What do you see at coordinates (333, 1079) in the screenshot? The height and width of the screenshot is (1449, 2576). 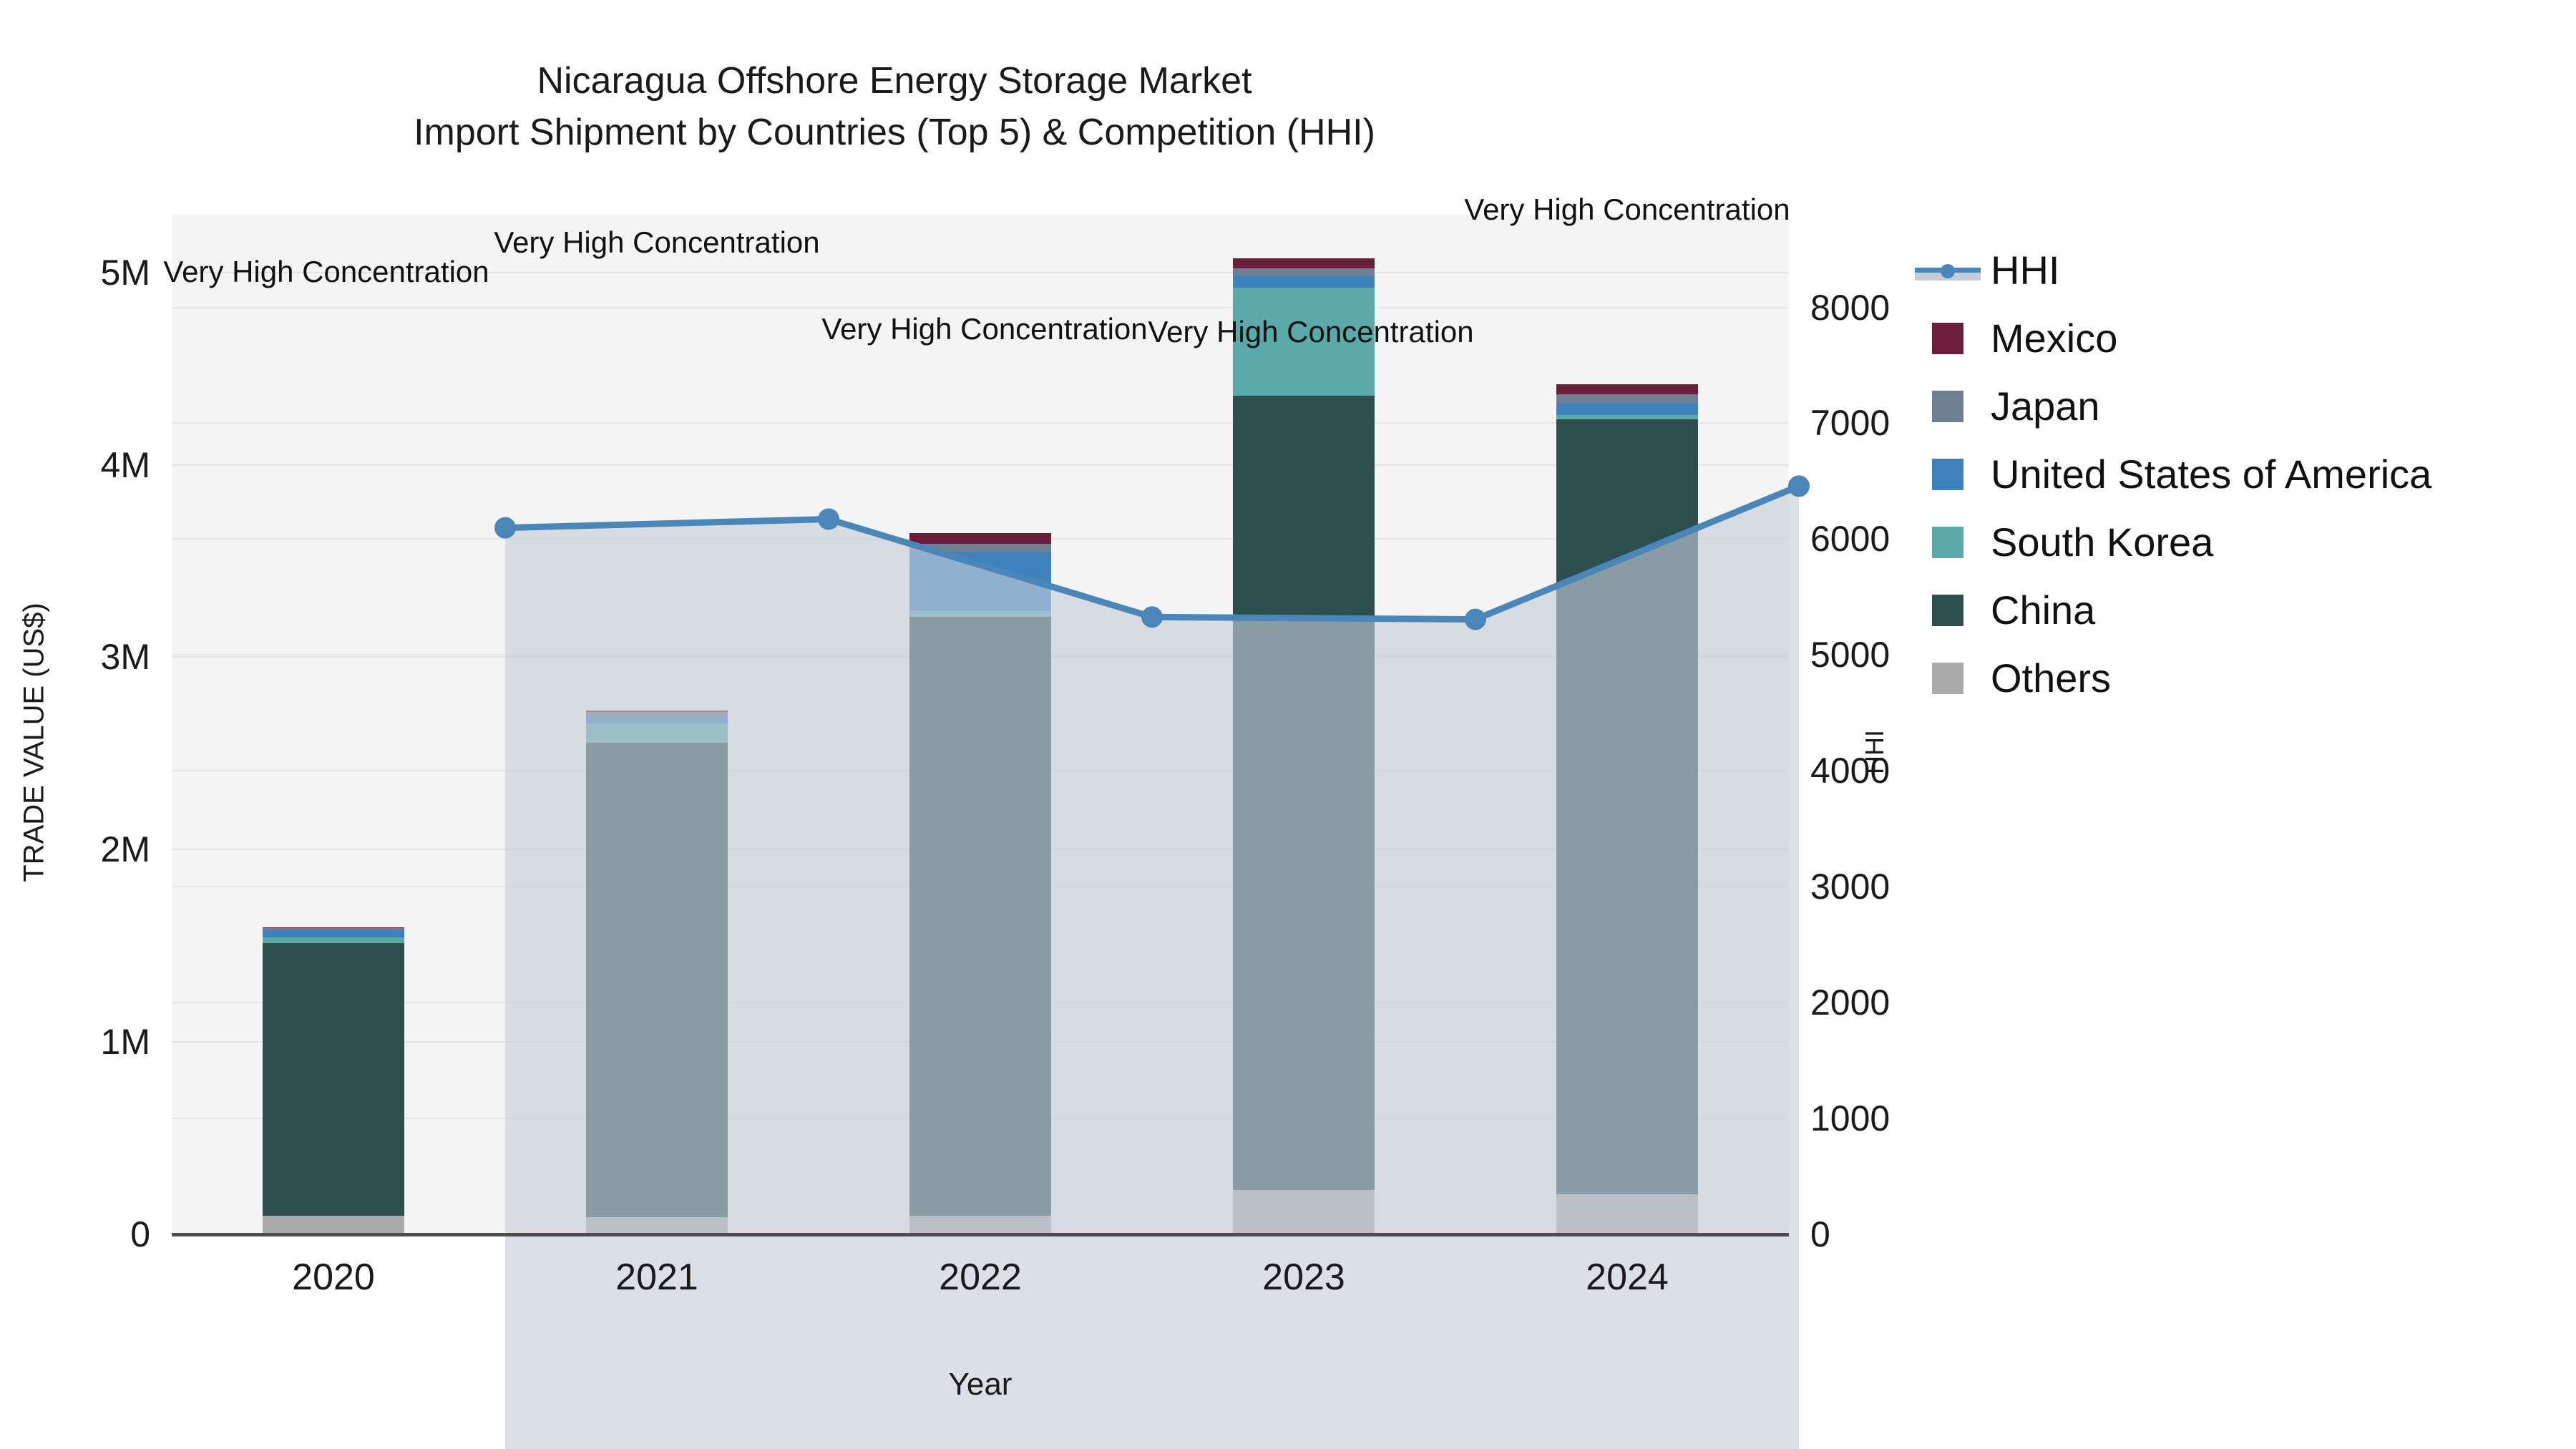 I see `bar-segment-china` at bounding box center [333, 1079].